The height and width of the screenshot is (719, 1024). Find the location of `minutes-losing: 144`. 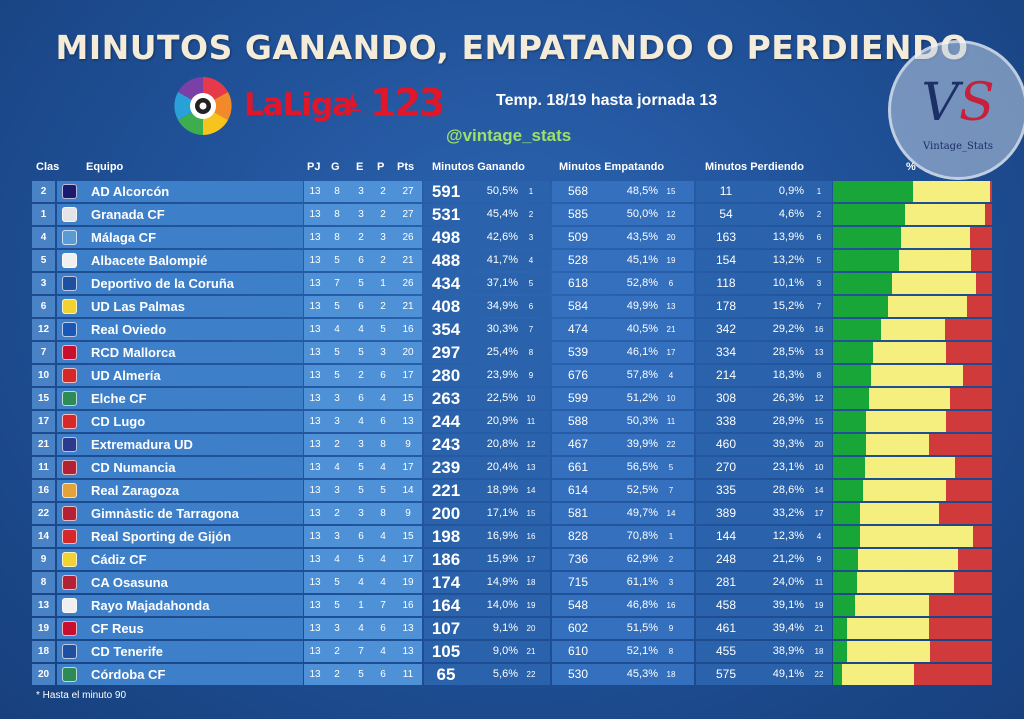

minutes-losing: 144 is located at coordinates (726, 536).